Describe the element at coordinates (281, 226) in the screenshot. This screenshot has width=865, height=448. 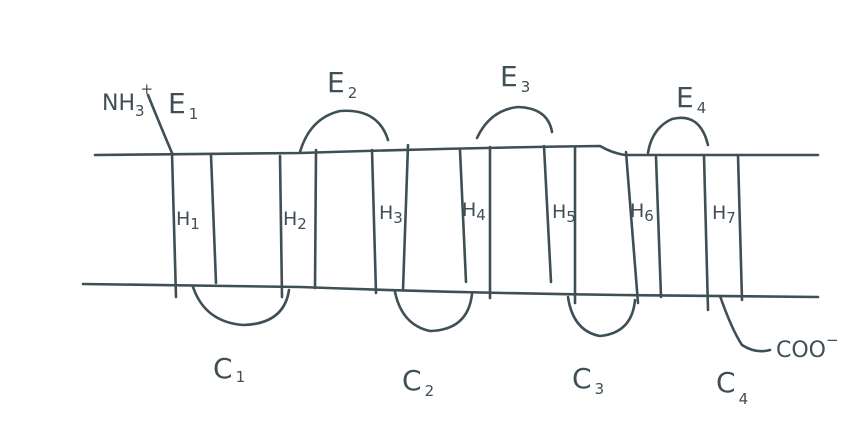
I see `helix-2-left-line` at that location.